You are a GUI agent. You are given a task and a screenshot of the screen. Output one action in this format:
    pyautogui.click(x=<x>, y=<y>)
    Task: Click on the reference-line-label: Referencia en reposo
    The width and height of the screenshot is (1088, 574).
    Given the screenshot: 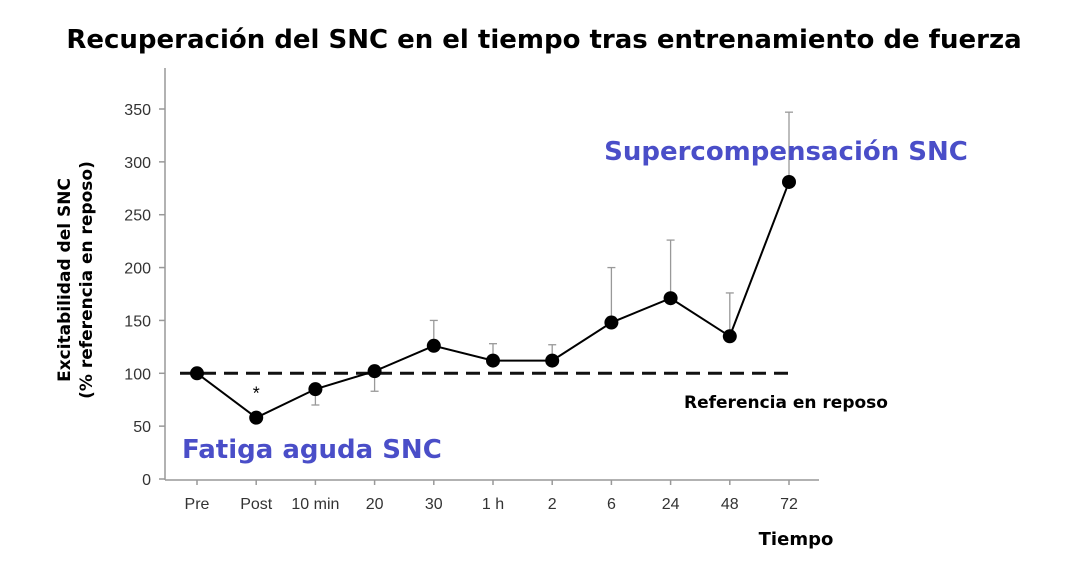 What is the action you would take?
    pyautogui.click(x=786, y=403)
    